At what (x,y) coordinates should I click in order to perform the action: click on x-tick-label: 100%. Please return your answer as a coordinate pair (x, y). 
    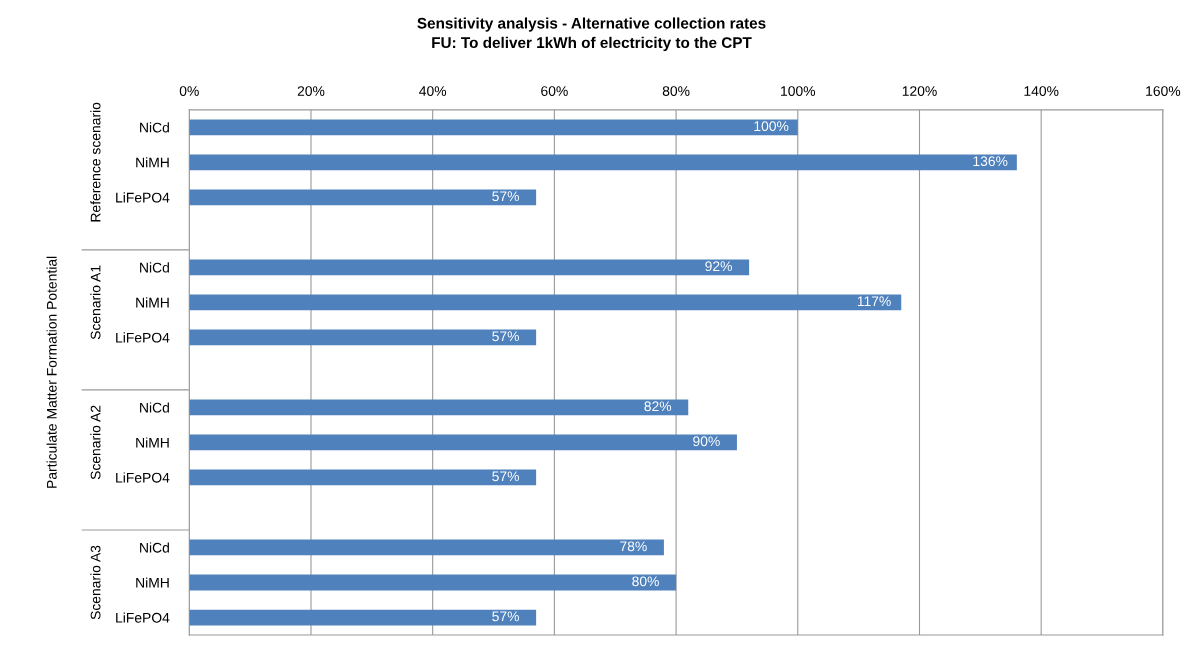
    Looking at the image, I should click on (798, 91).